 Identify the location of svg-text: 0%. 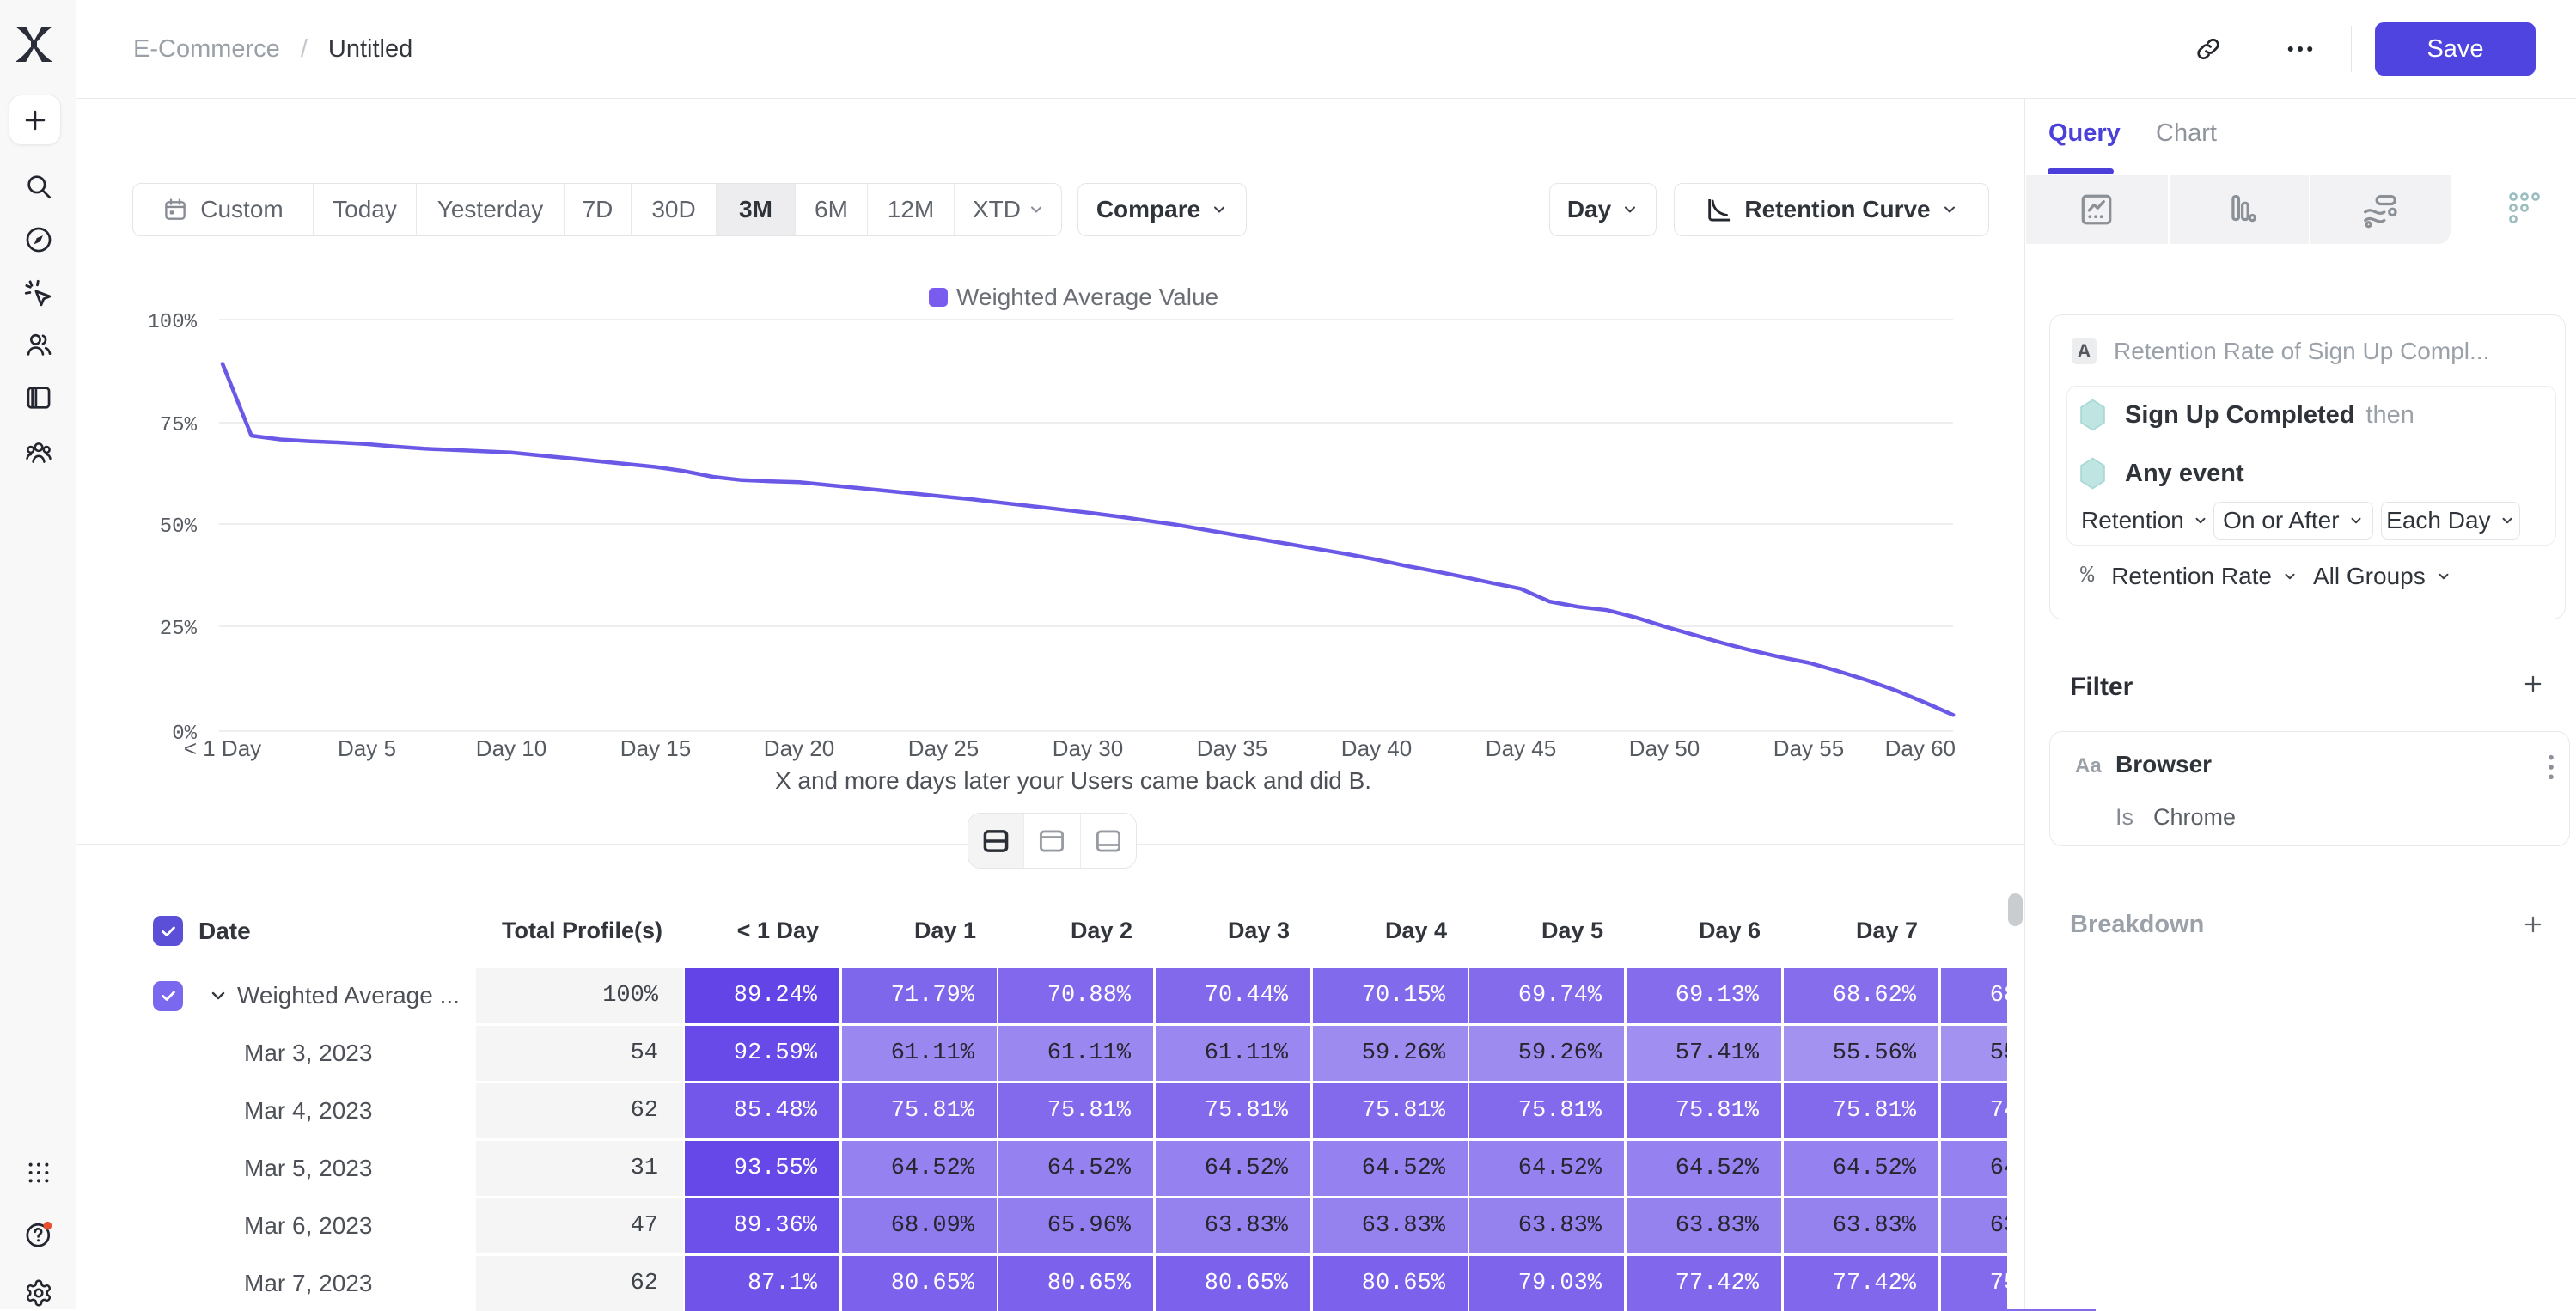
(184, 734).